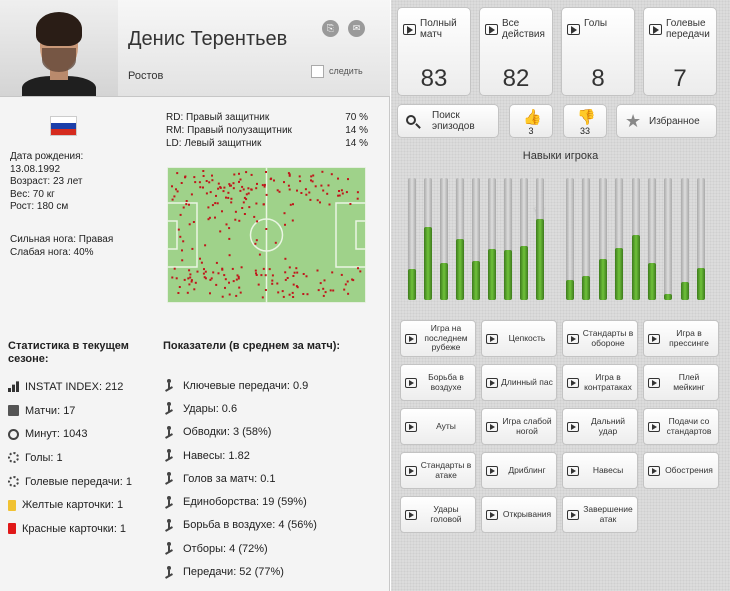 This screenshot has width=730, height=591. Describe the element at coordinates (598, 51) in the screenshot. I see `stat-tile: Голы 8` at that location.